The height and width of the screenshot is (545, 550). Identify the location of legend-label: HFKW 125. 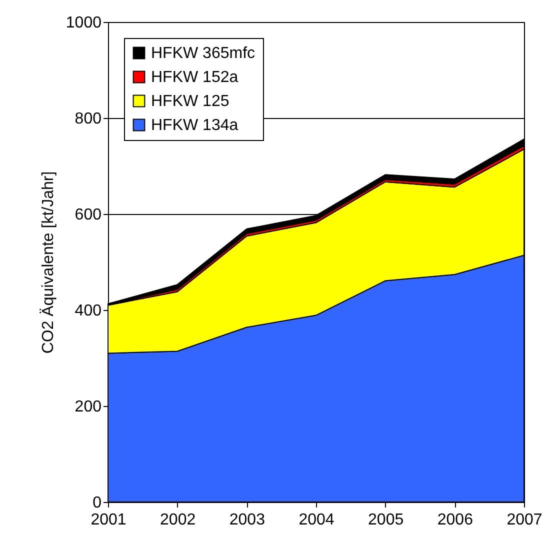
(190, 101).